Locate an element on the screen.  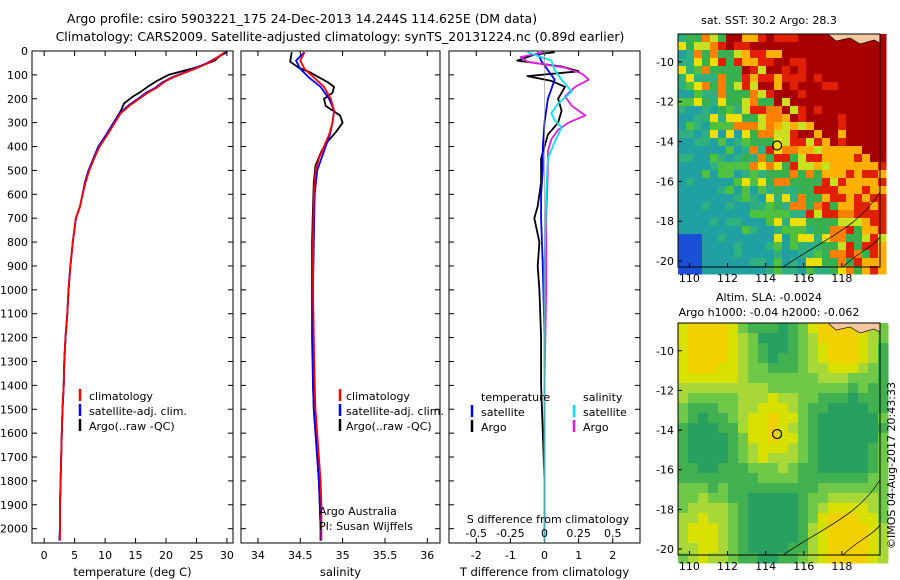
y-tick-label: -18 is located at coordinates (665, 221).